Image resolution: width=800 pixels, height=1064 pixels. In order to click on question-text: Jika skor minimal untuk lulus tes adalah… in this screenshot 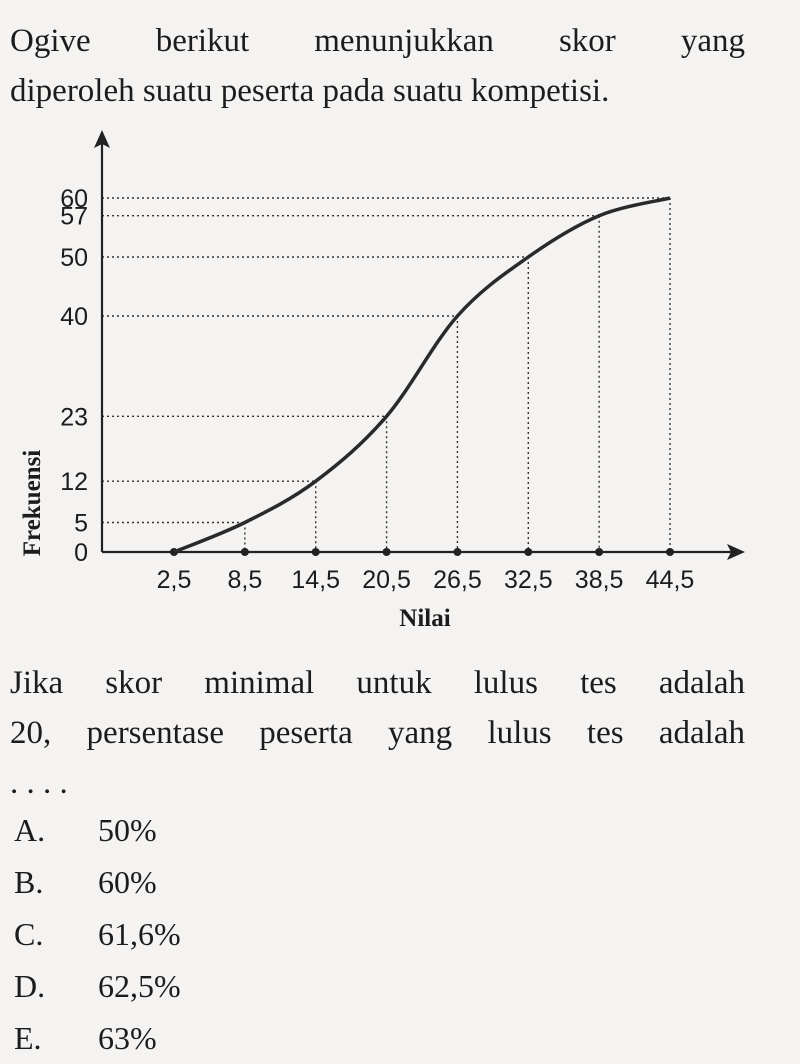, I will do `click(377, 733)`.